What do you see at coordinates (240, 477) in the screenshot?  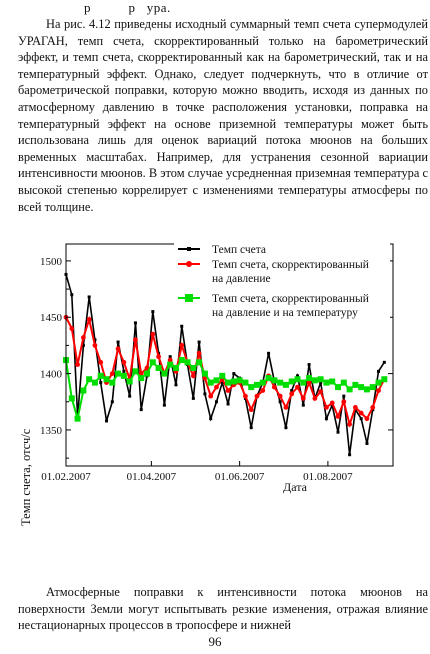 I see `x-tick-label: 01.06.2007` at bounding box center [240, 477].